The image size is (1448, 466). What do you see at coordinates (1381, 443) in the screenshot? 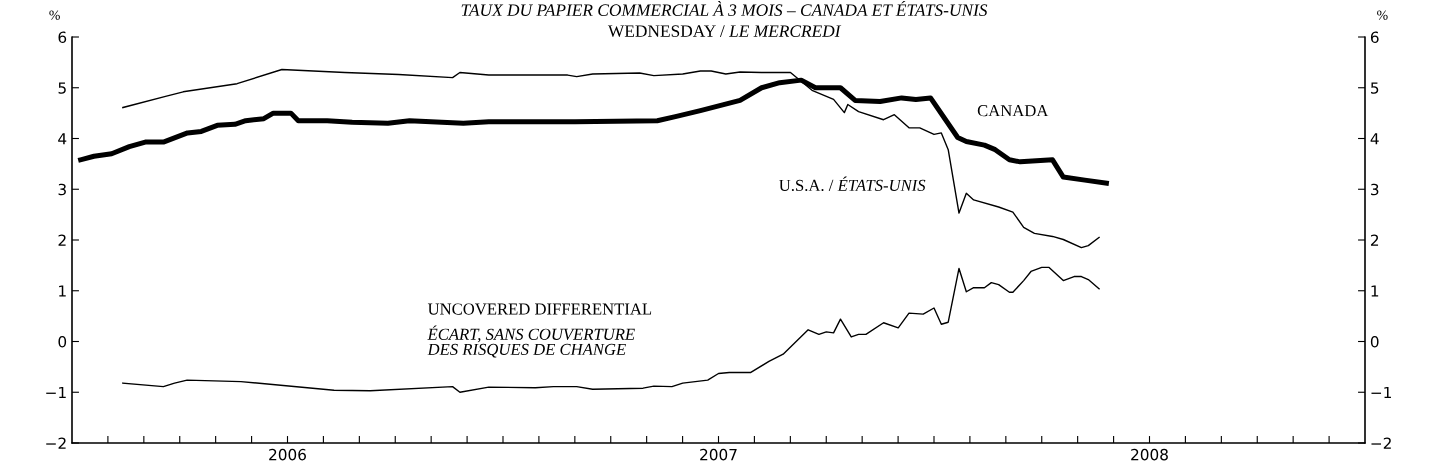
I see `y2-tick-label: −2` at bounding box center [1381, 443].